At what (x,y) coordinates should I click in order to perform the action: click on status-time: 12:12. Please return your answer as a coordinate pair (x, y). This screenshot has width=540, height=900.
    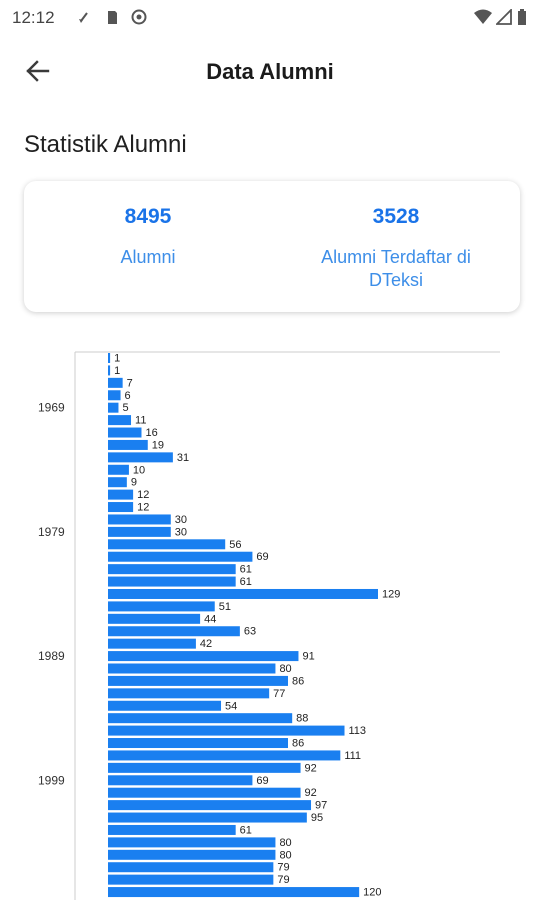
    Looking at the image, I should click on (33, 17).